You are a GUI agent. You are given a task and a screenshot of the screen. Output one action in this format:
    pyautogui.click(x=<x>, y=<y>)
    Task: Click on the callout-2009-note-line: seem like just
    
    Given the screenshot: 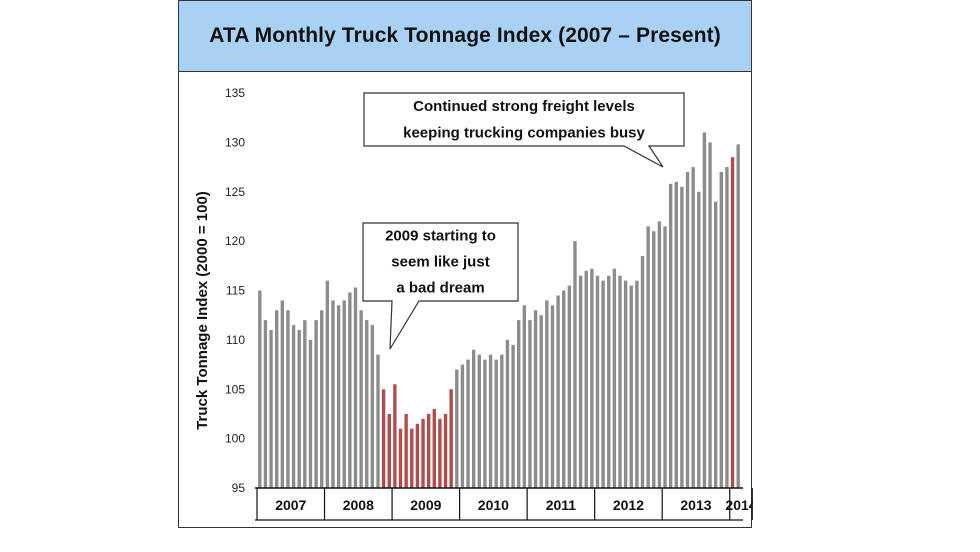 What is the action you would take?
    pyautogui.click(x=440, y=262)
    